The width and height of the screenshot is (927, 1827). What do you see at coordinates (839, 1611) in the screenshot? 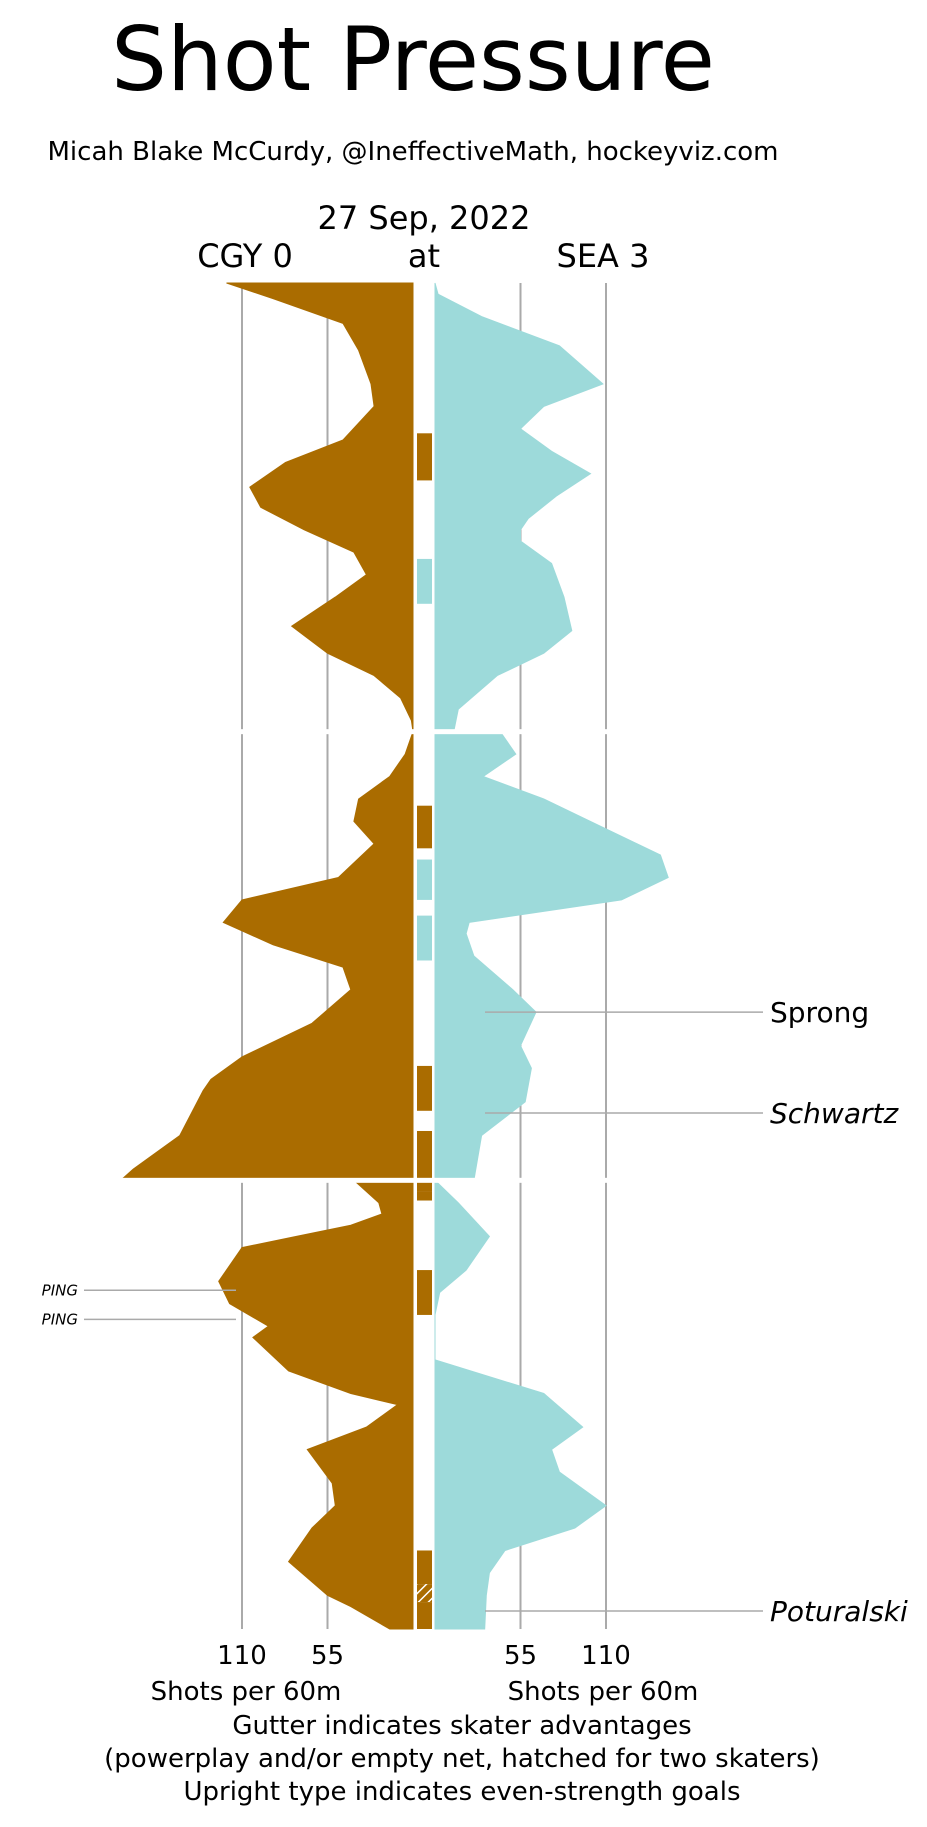
I see `goal-label-3: Poturalski` at bounding box center [839, 1611].